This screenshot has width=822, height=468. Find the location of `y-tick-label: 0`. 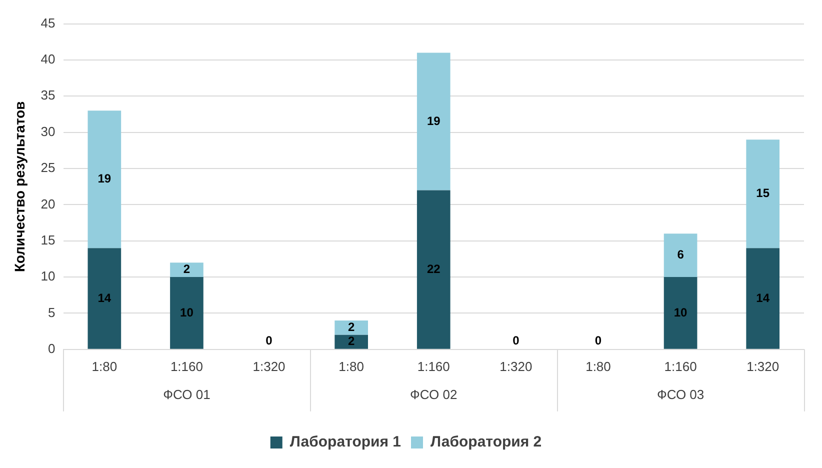

y-tick-label: 0 is located at coordinates (52, 348).